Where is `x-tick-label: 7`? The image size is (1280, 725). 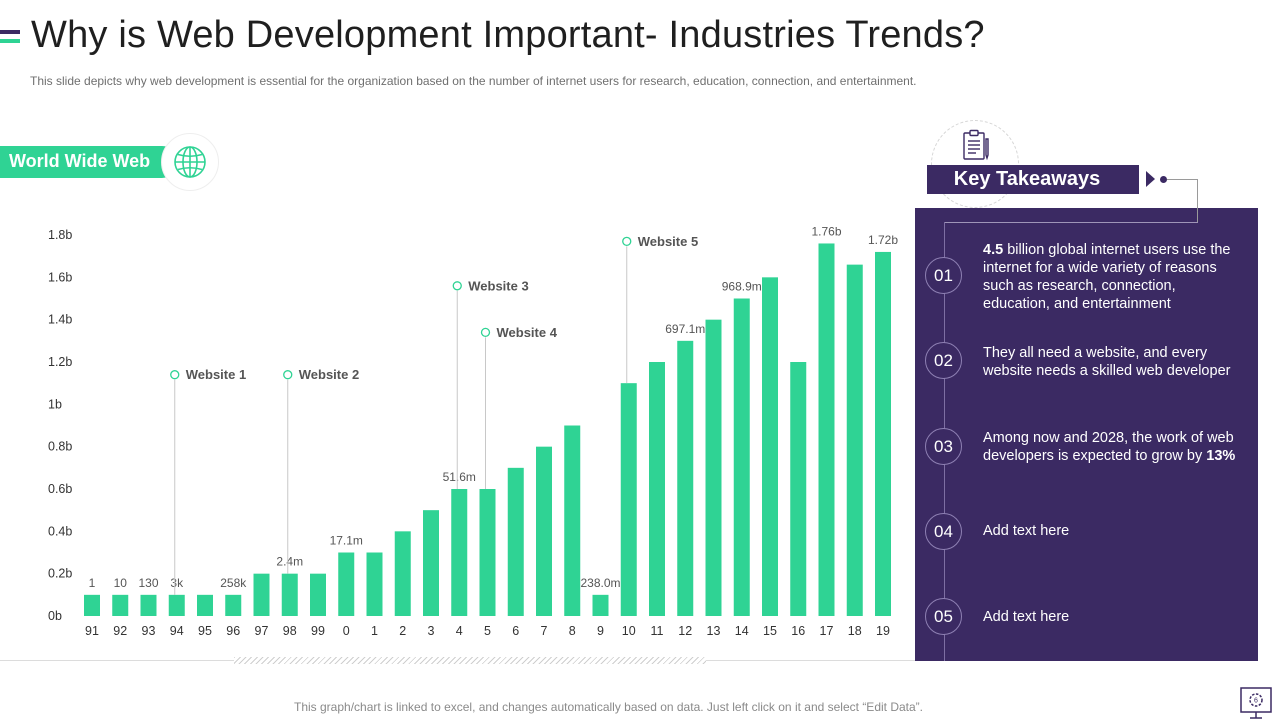 x-tick-label: 7 is located at coordinates (544, 631).